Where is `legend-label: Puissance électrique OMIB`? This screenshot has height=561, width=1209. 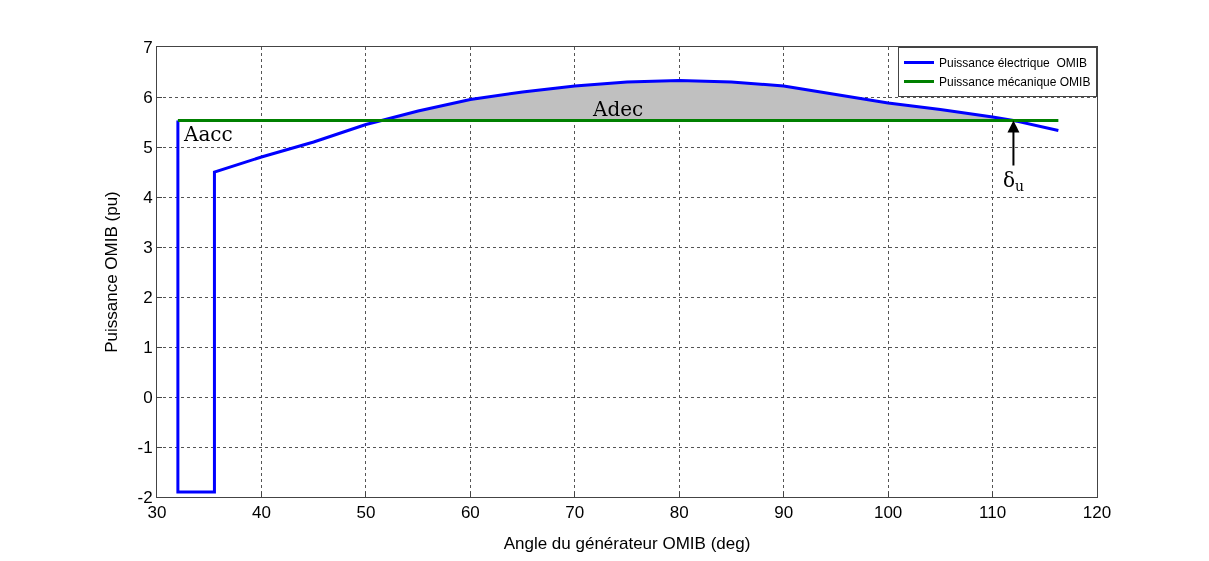
legend-label: Puissance électrique OMIB is located at coordinates (1013, 63).